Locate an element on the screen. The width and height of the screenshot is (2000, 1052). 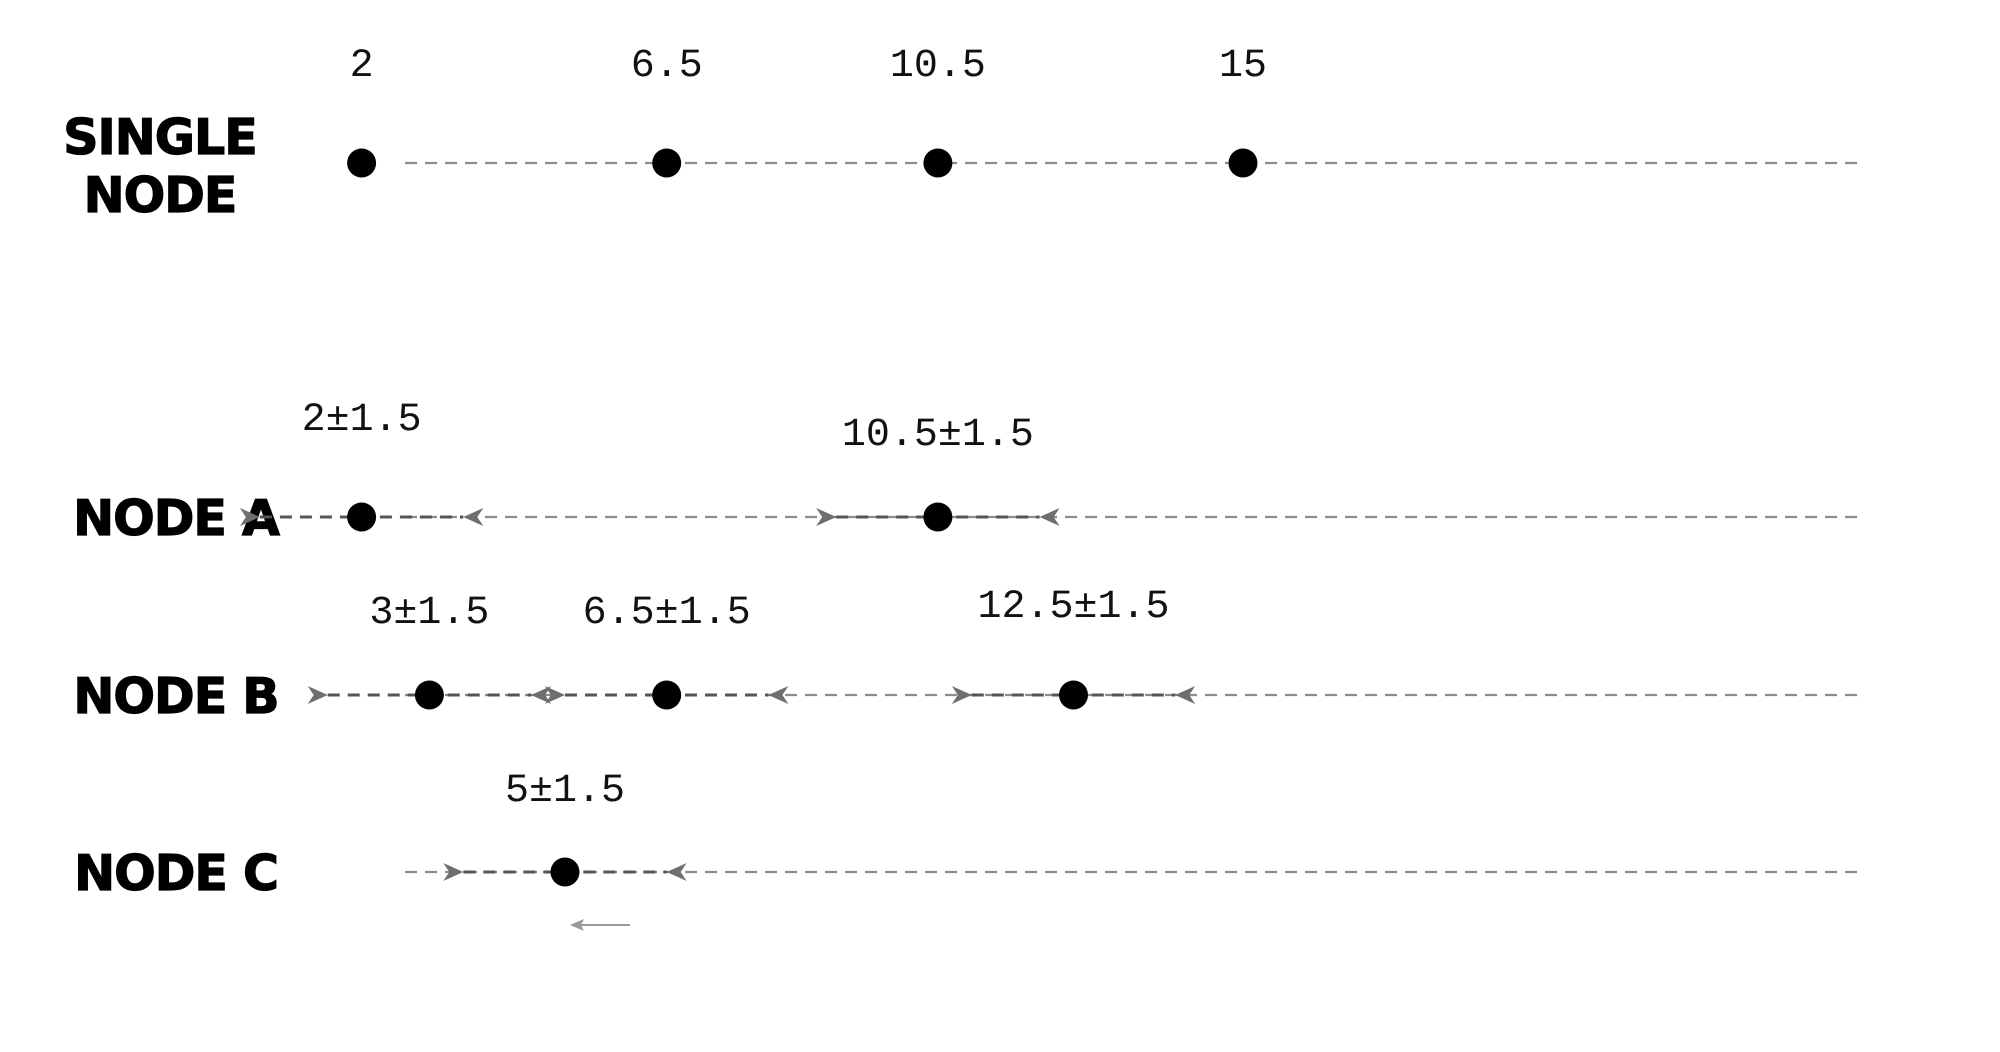
event-value-label: 15 is located at coordinates (1243, 66).